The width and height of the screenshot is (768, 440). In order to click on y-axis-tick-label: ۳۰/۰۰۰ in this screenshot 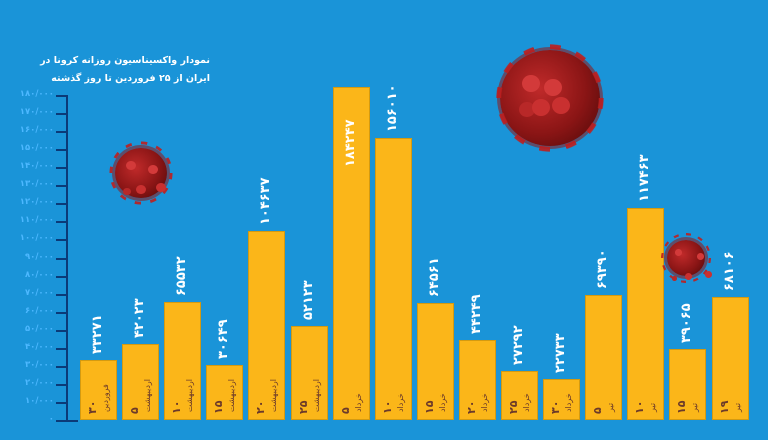, I will do `click(39, 364)`.